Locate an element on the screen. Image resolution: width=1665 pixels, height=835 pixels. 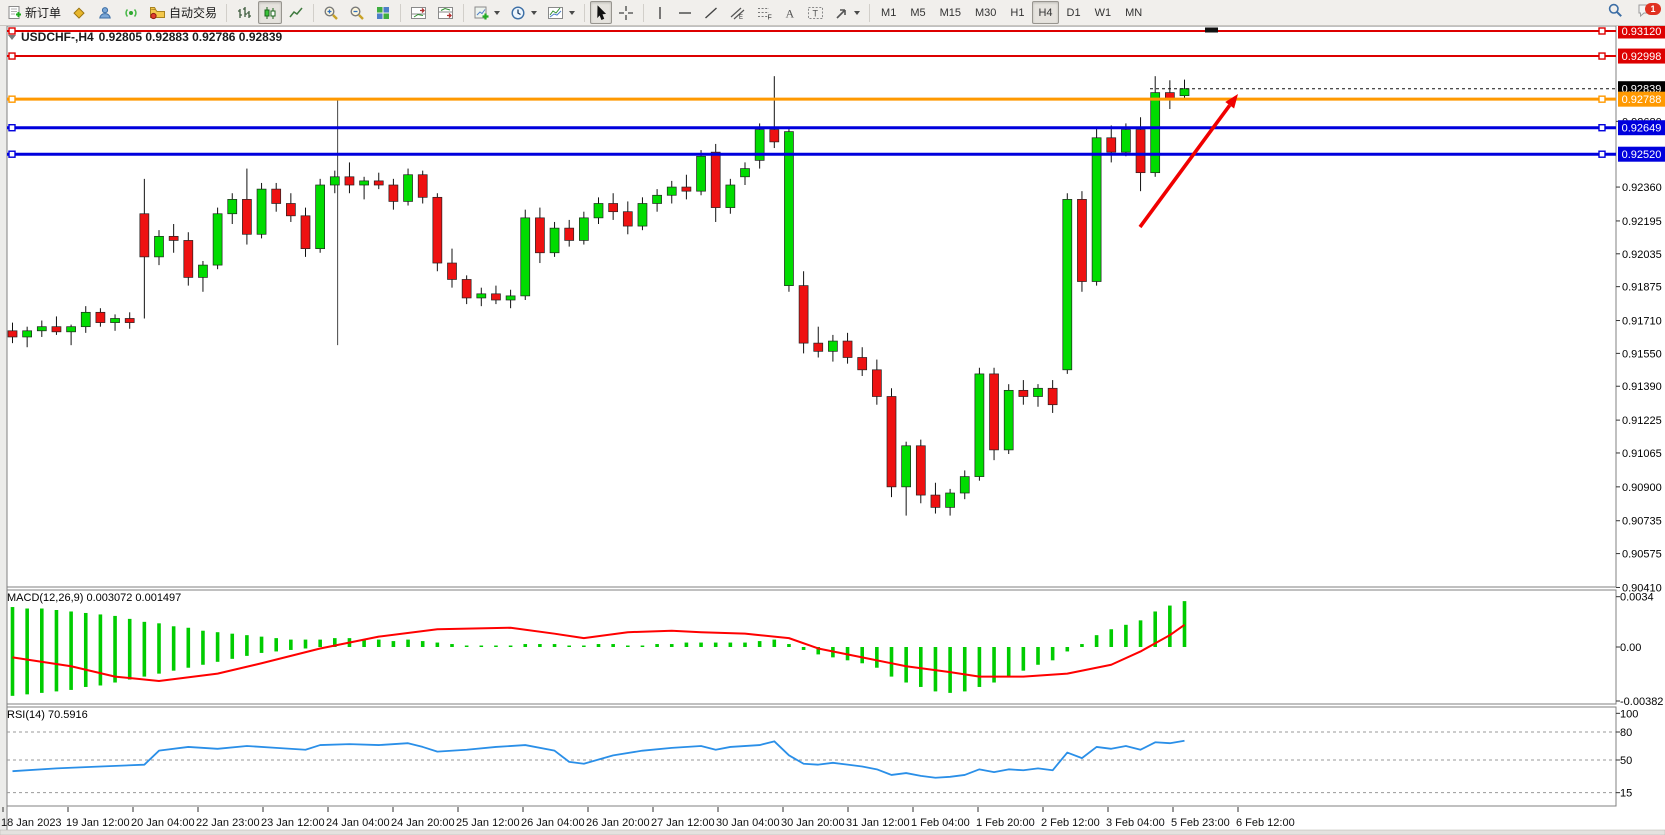
vertical-line-button is located at coordinates (660, 12).